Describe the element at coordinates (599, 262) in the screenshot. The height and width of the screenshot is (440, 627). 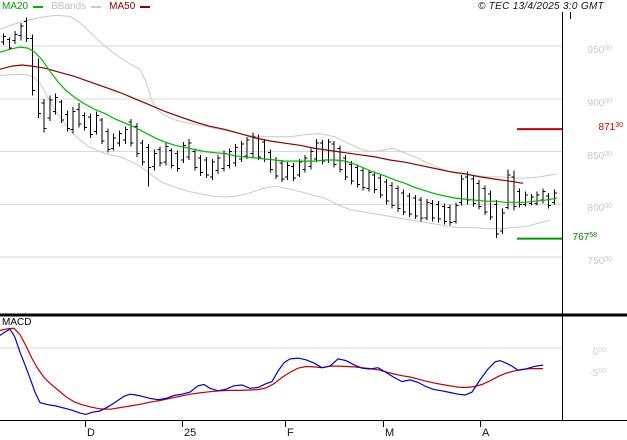
I see `price-tick-label: 75000` at that location.